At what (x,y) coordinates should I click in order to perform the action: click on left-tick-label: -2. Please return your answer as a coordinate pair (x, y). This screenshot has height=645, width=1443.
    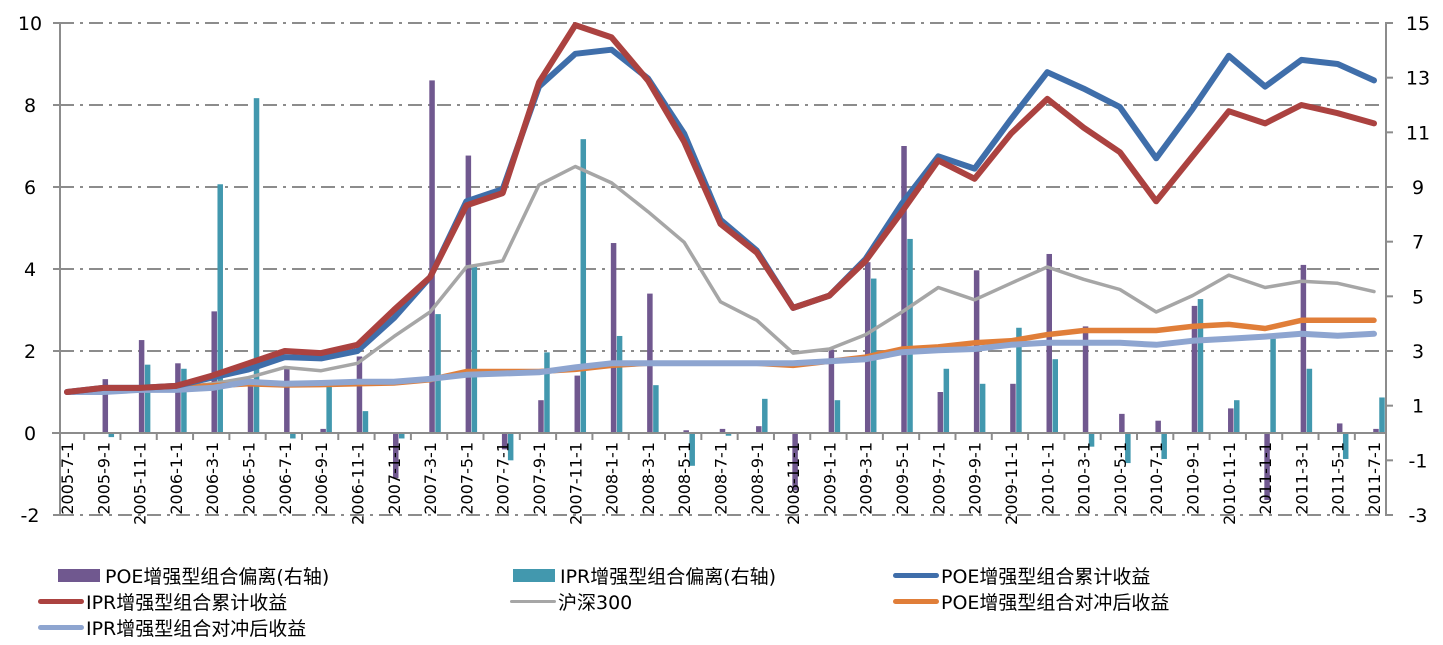
    Looking at the image, I should click on (30, 516).